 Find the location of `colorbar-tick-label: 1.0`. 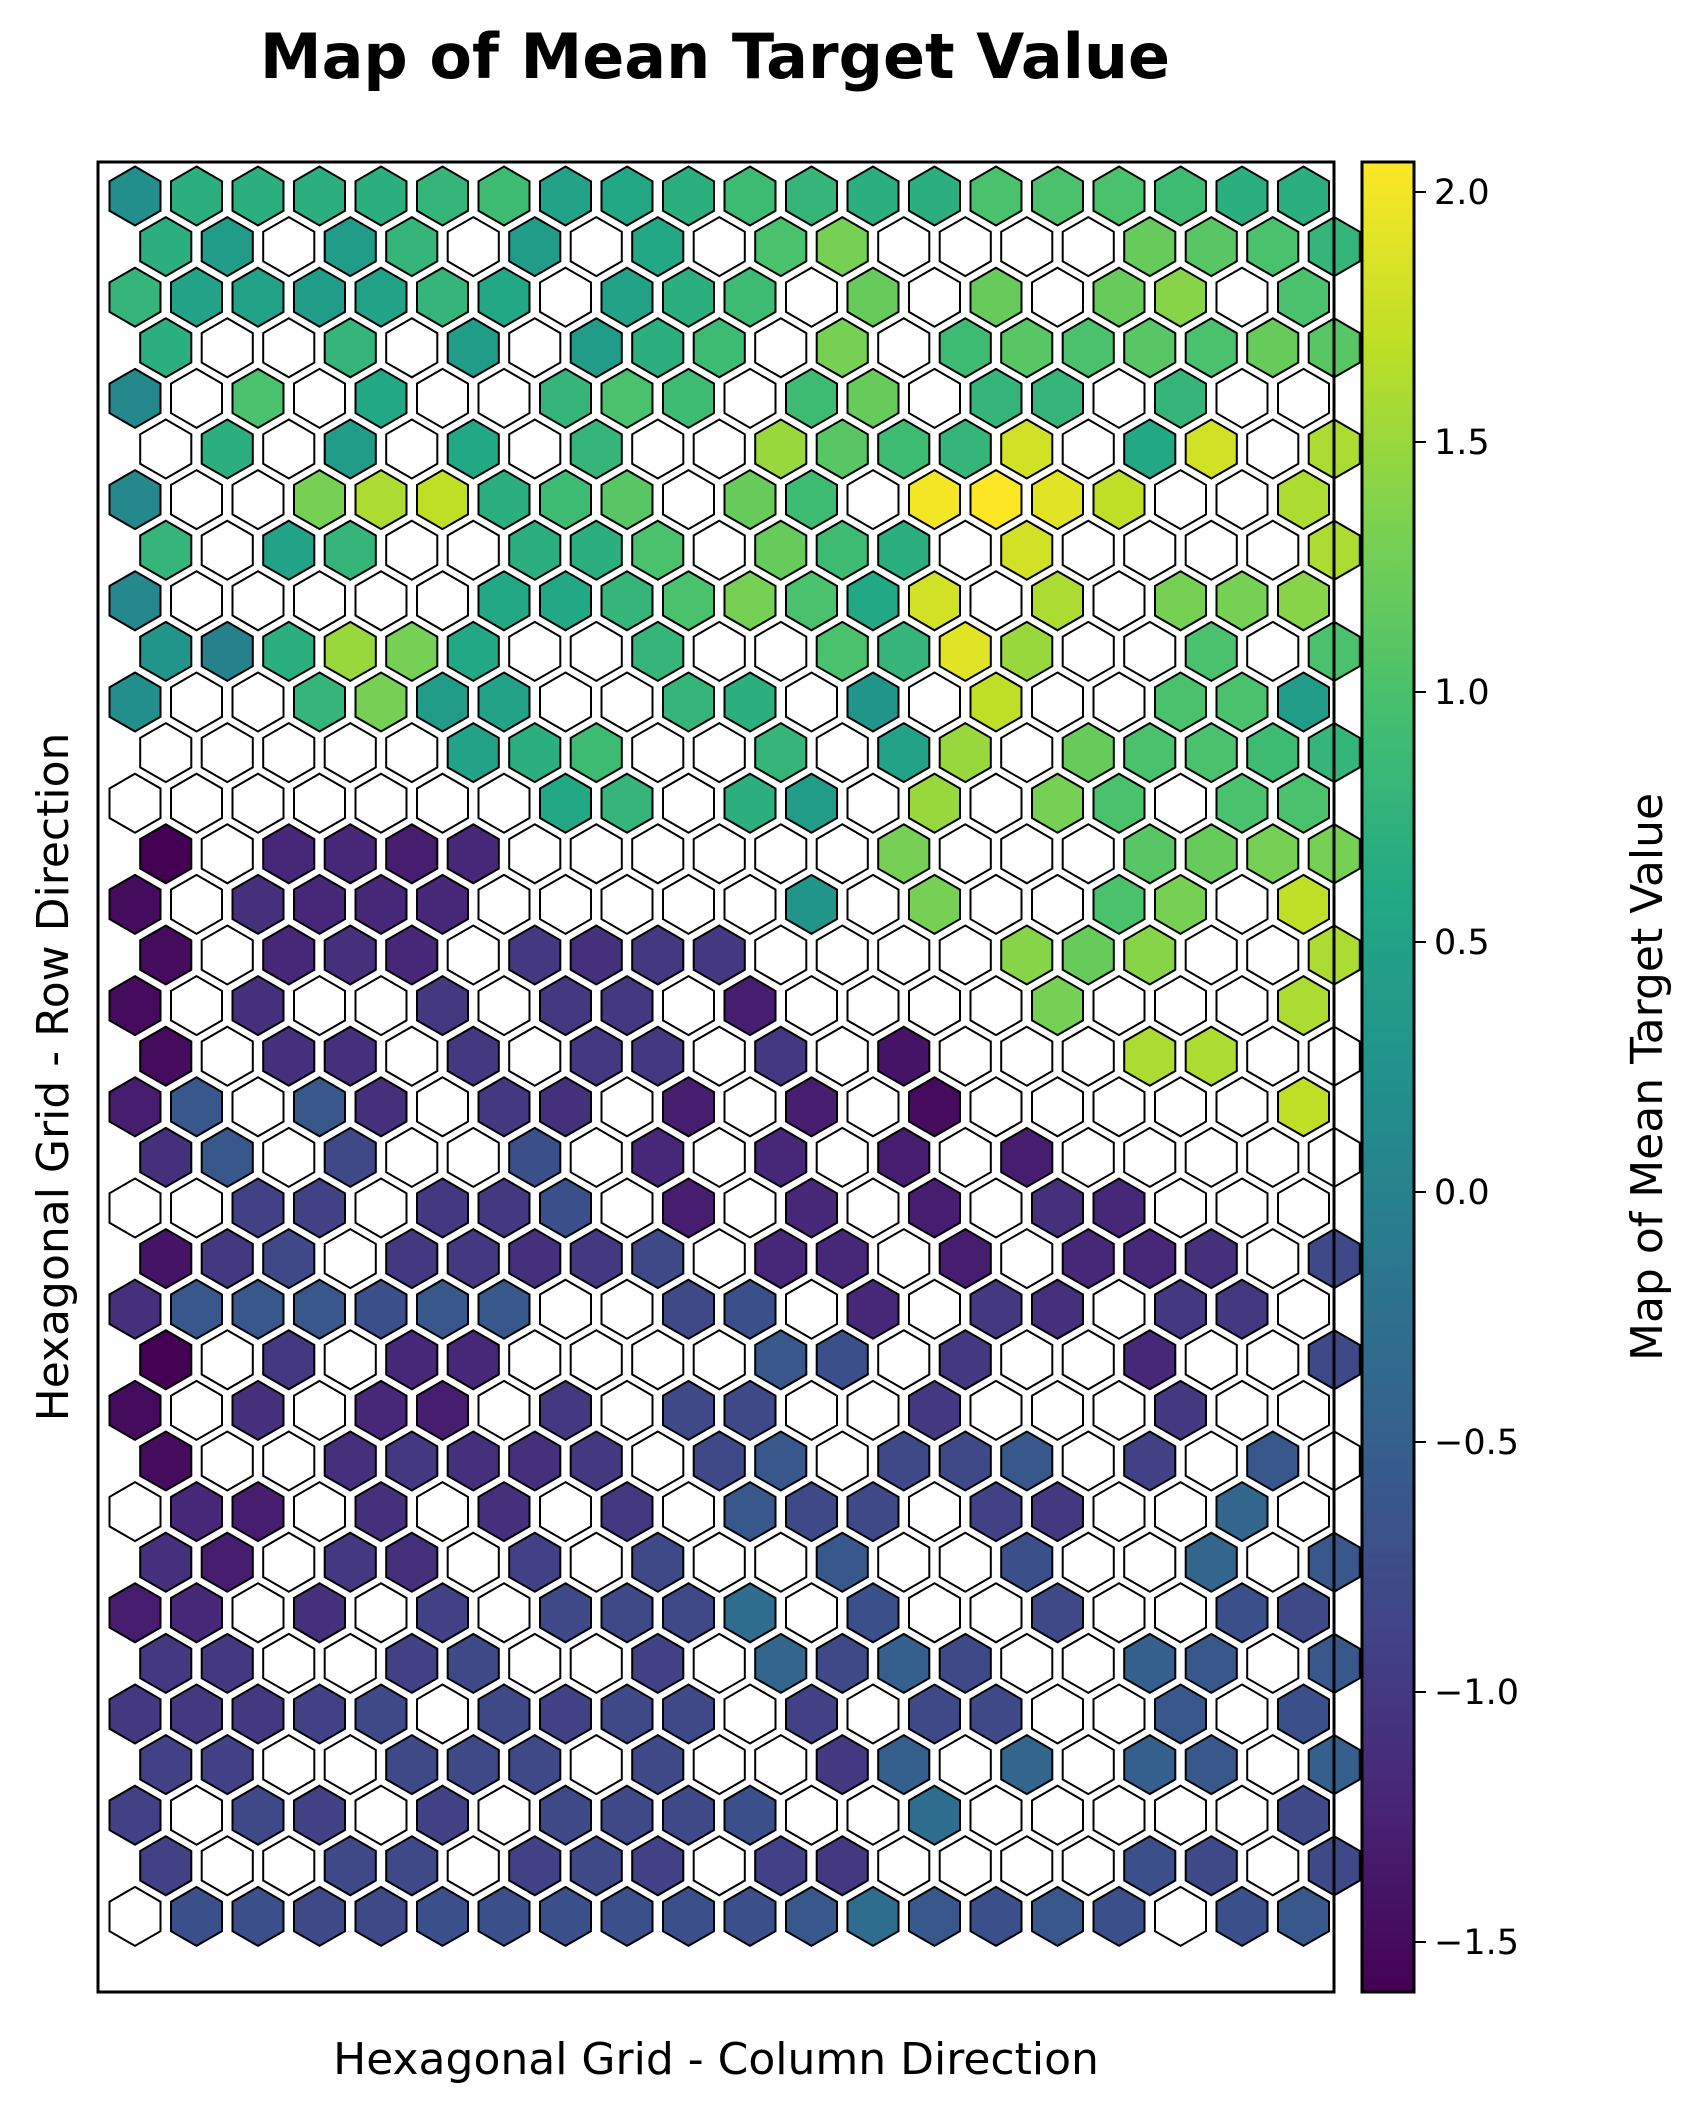

colorbar-tick-label: 1.0 is located at coordinates (1462, 693).